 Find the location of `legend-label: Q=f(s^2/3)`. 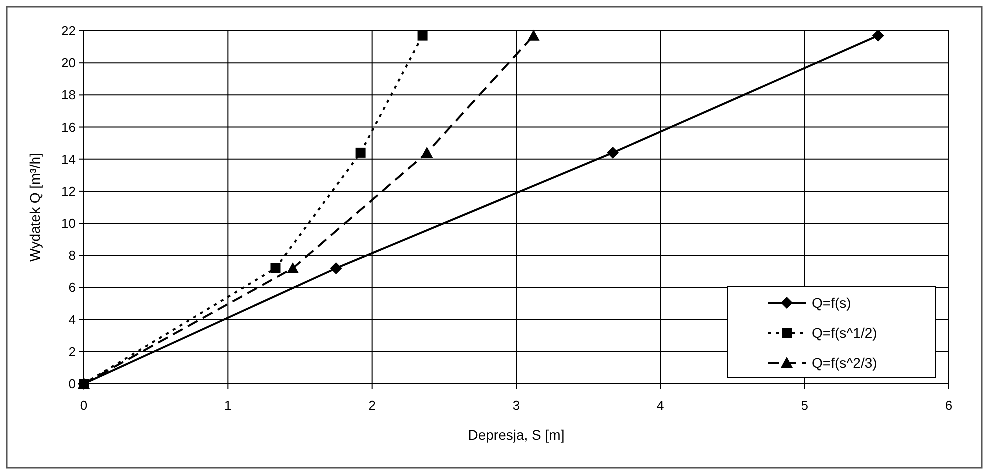

legend-label: Q=f(s^2/3) is located at coordinates (845, 363).